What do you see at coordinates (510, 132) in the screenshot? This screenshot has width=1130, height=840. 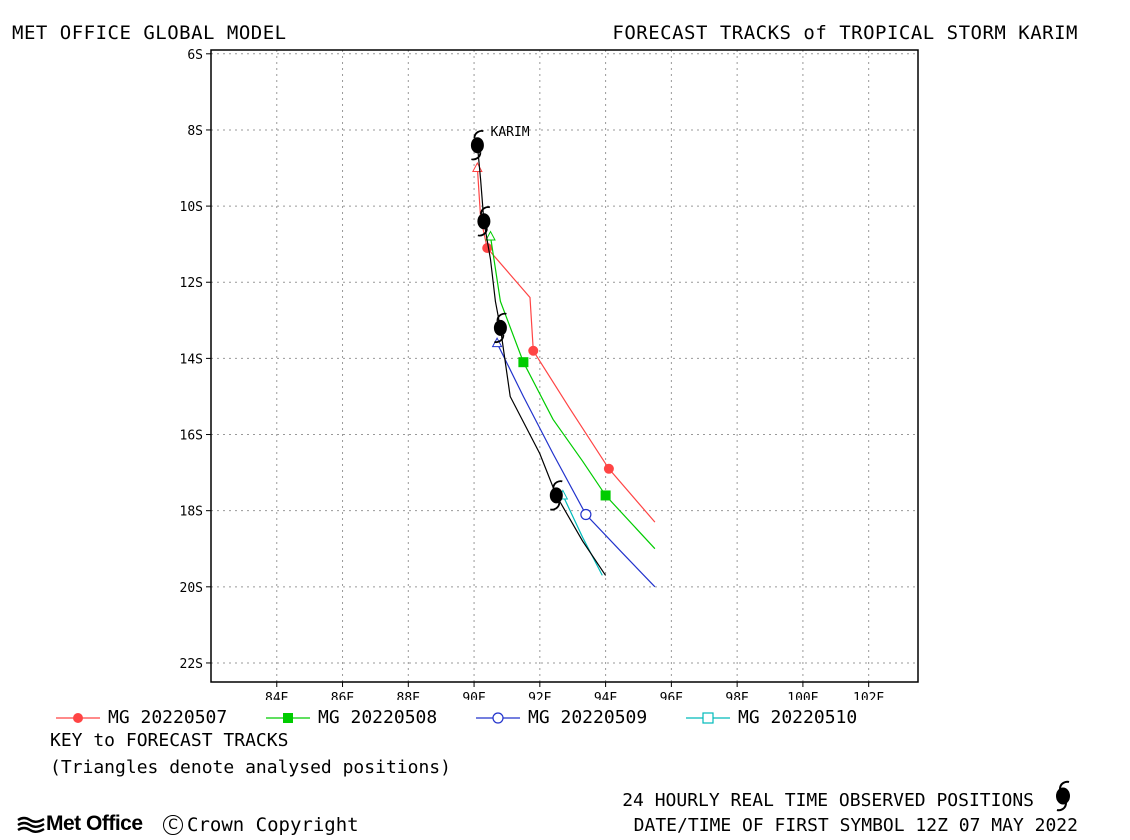 I see `storm-label: KARIM` at bounding box center [510, 132].